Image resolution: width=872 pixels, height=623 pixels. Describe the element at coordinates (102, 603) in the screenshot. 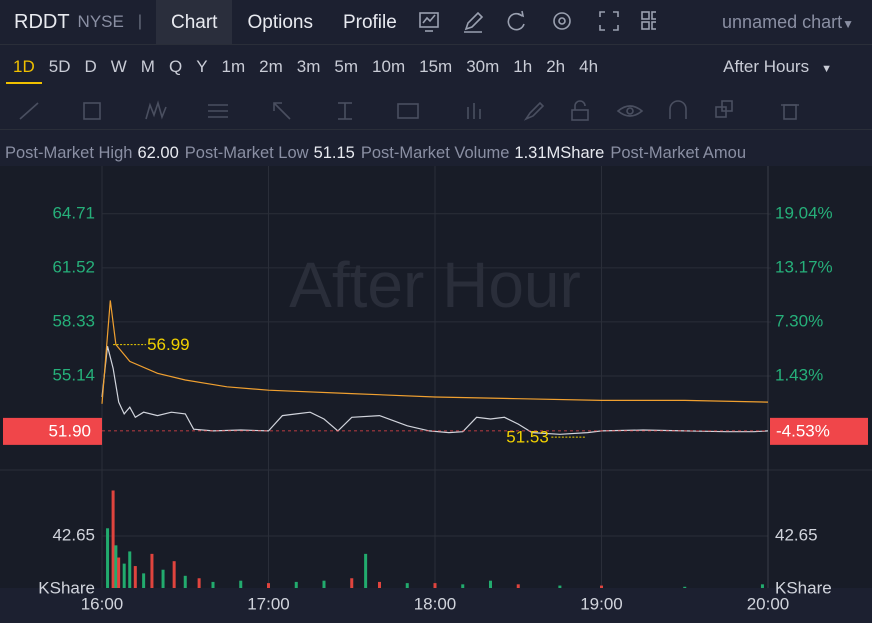

I see `x-tick-label: 16:00` at that location.